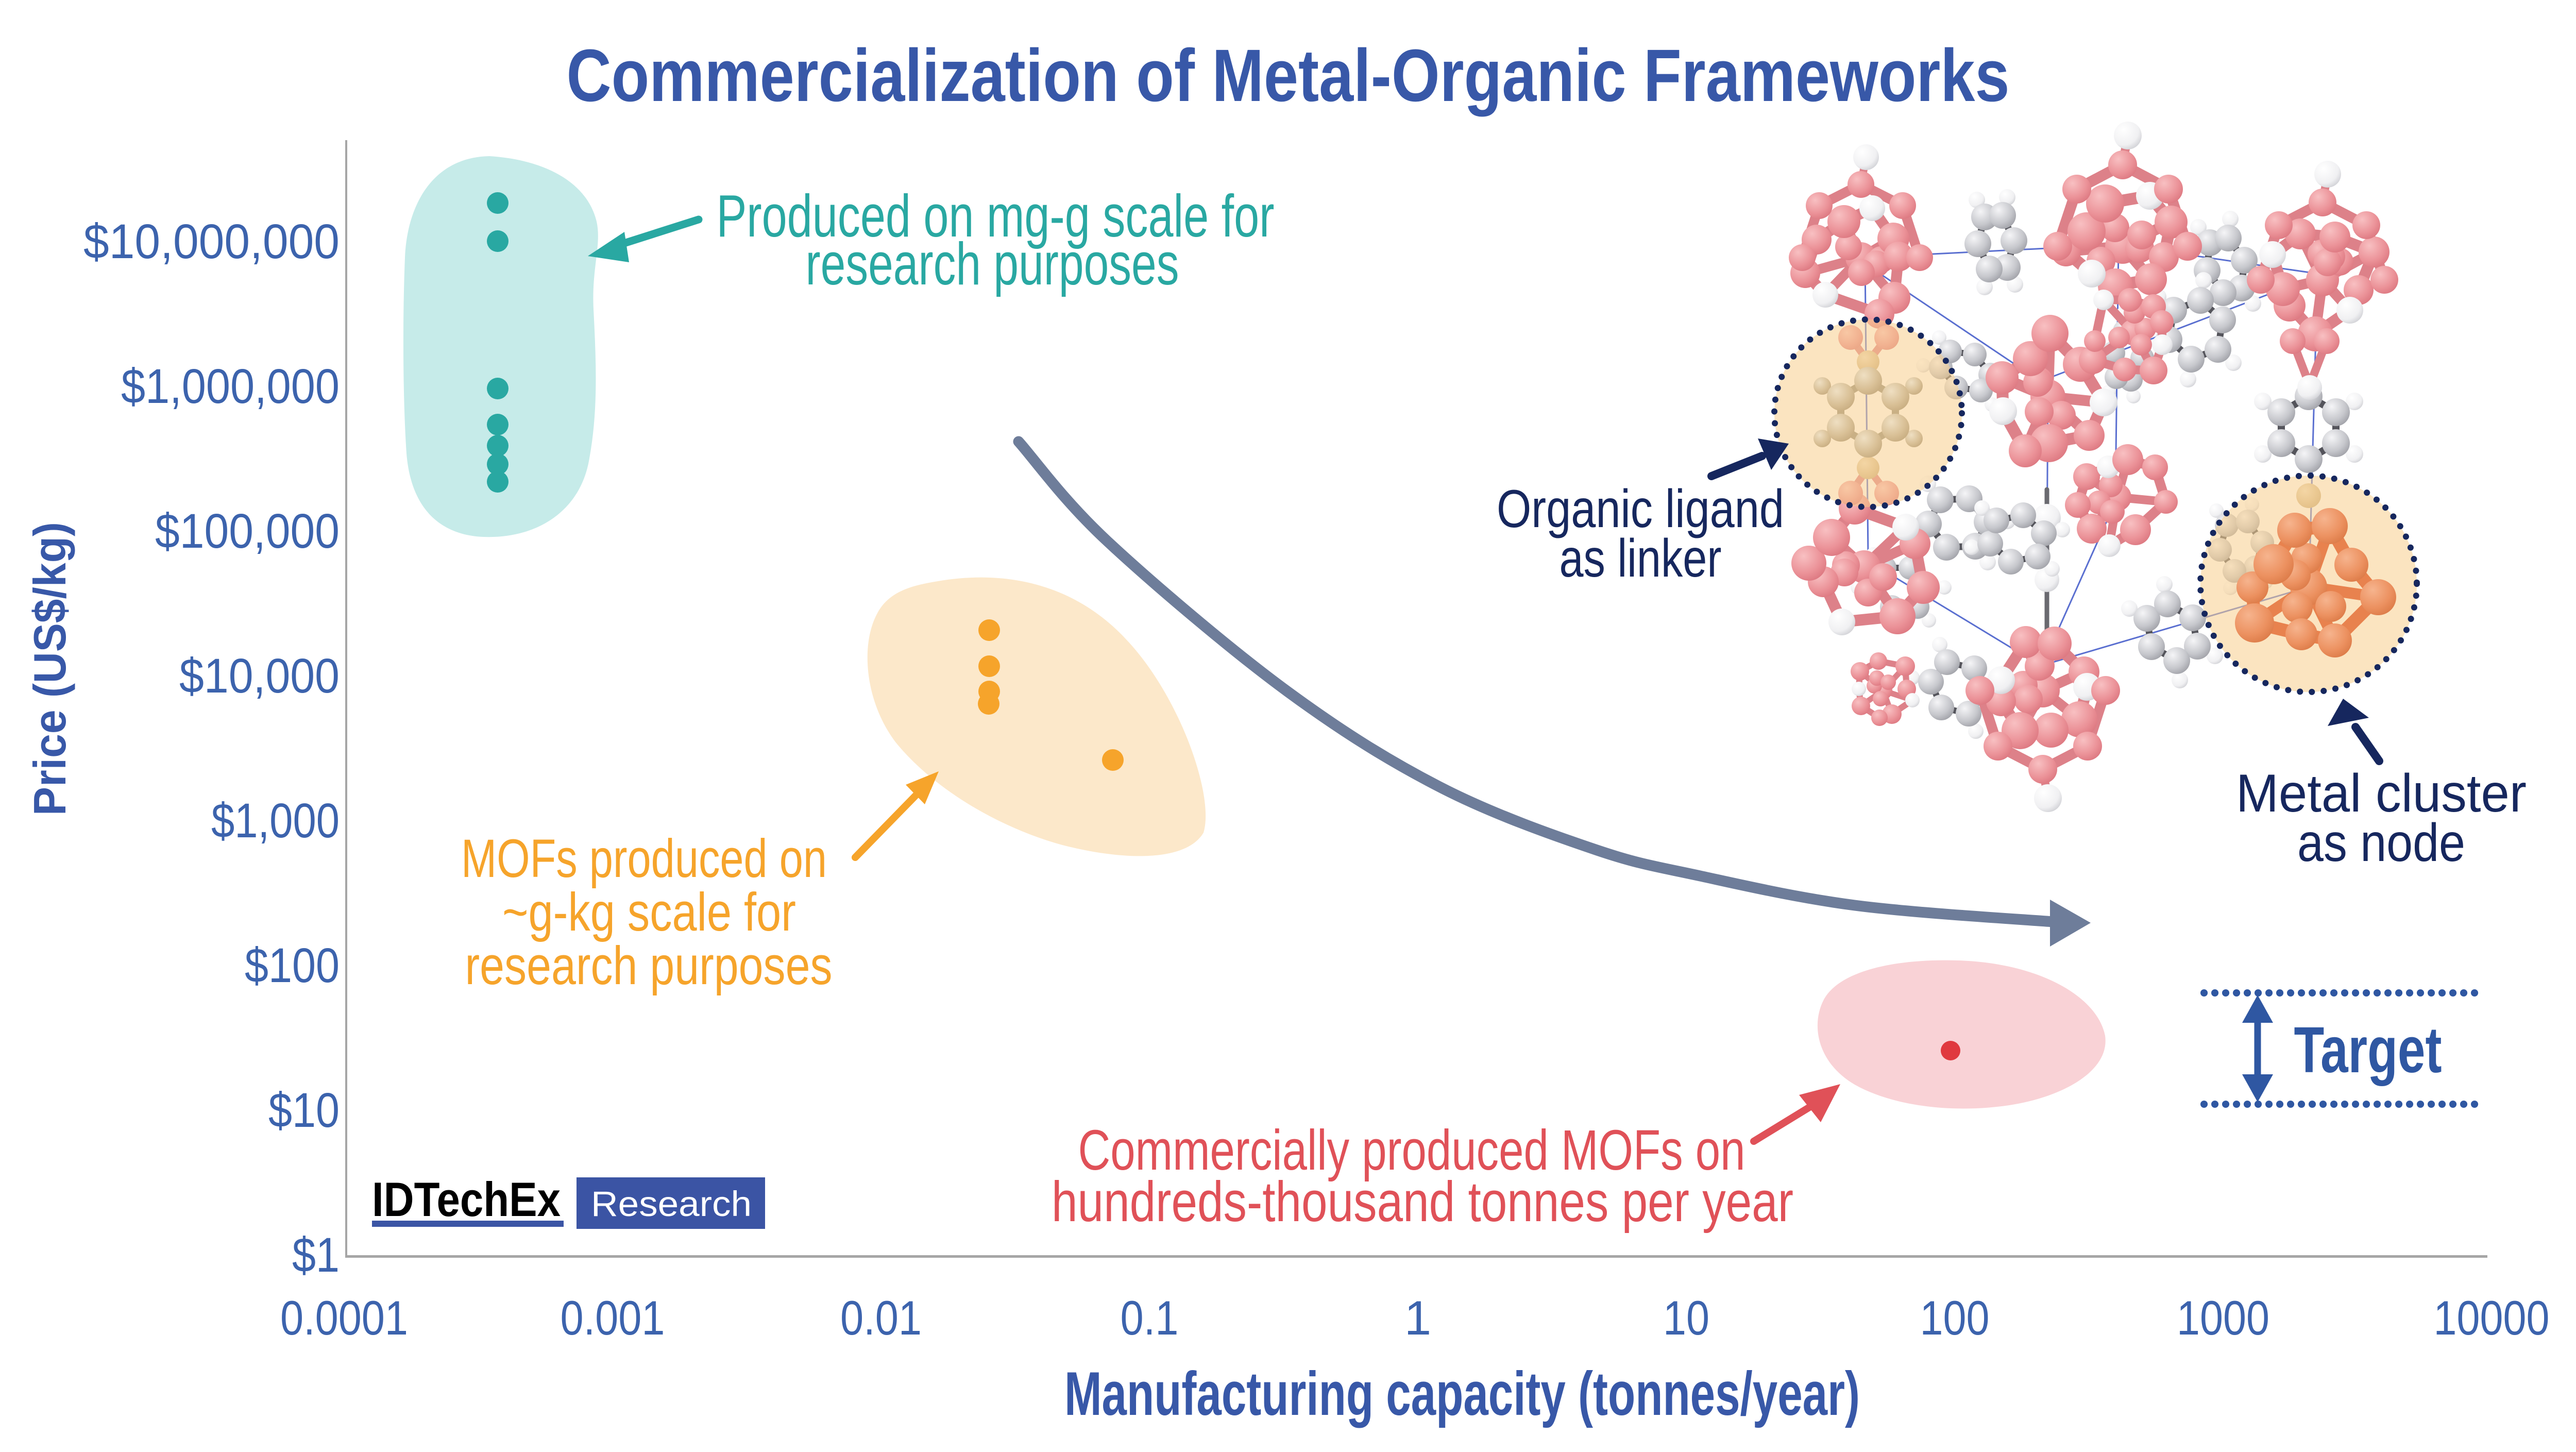  I want to click on svg-text: 1, so click(1417, 1318).